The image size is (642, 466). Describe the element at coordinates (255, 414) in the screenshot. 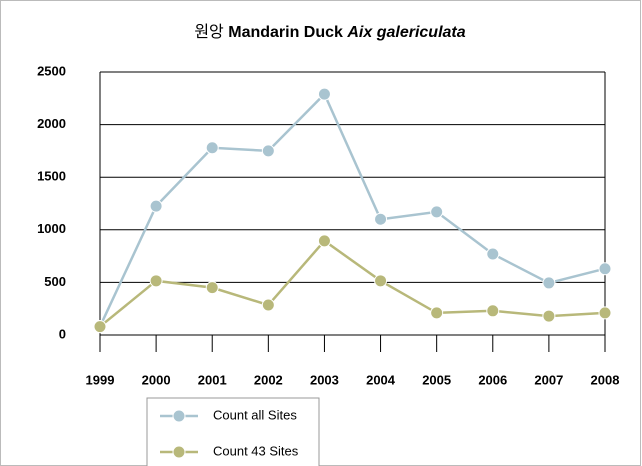

I see `legend-label: Count all Sites` at that location.